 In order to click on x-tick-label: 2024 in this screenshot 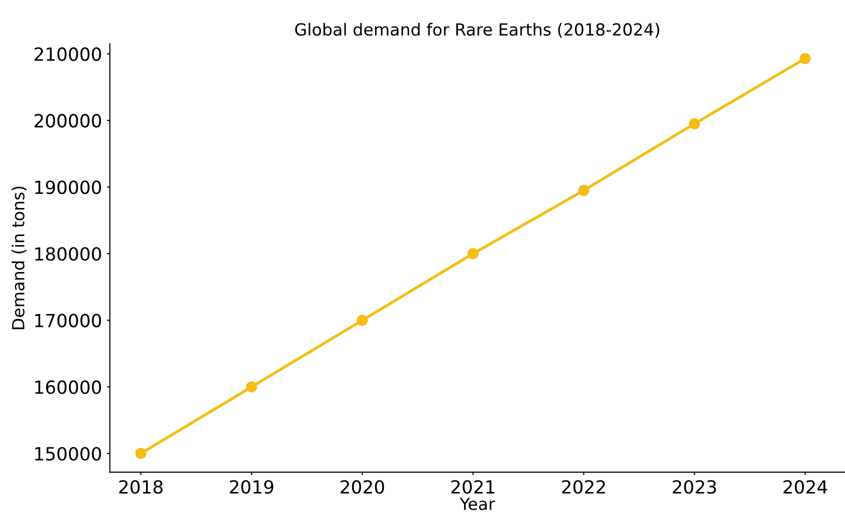, I will do `click(805, 487)`.